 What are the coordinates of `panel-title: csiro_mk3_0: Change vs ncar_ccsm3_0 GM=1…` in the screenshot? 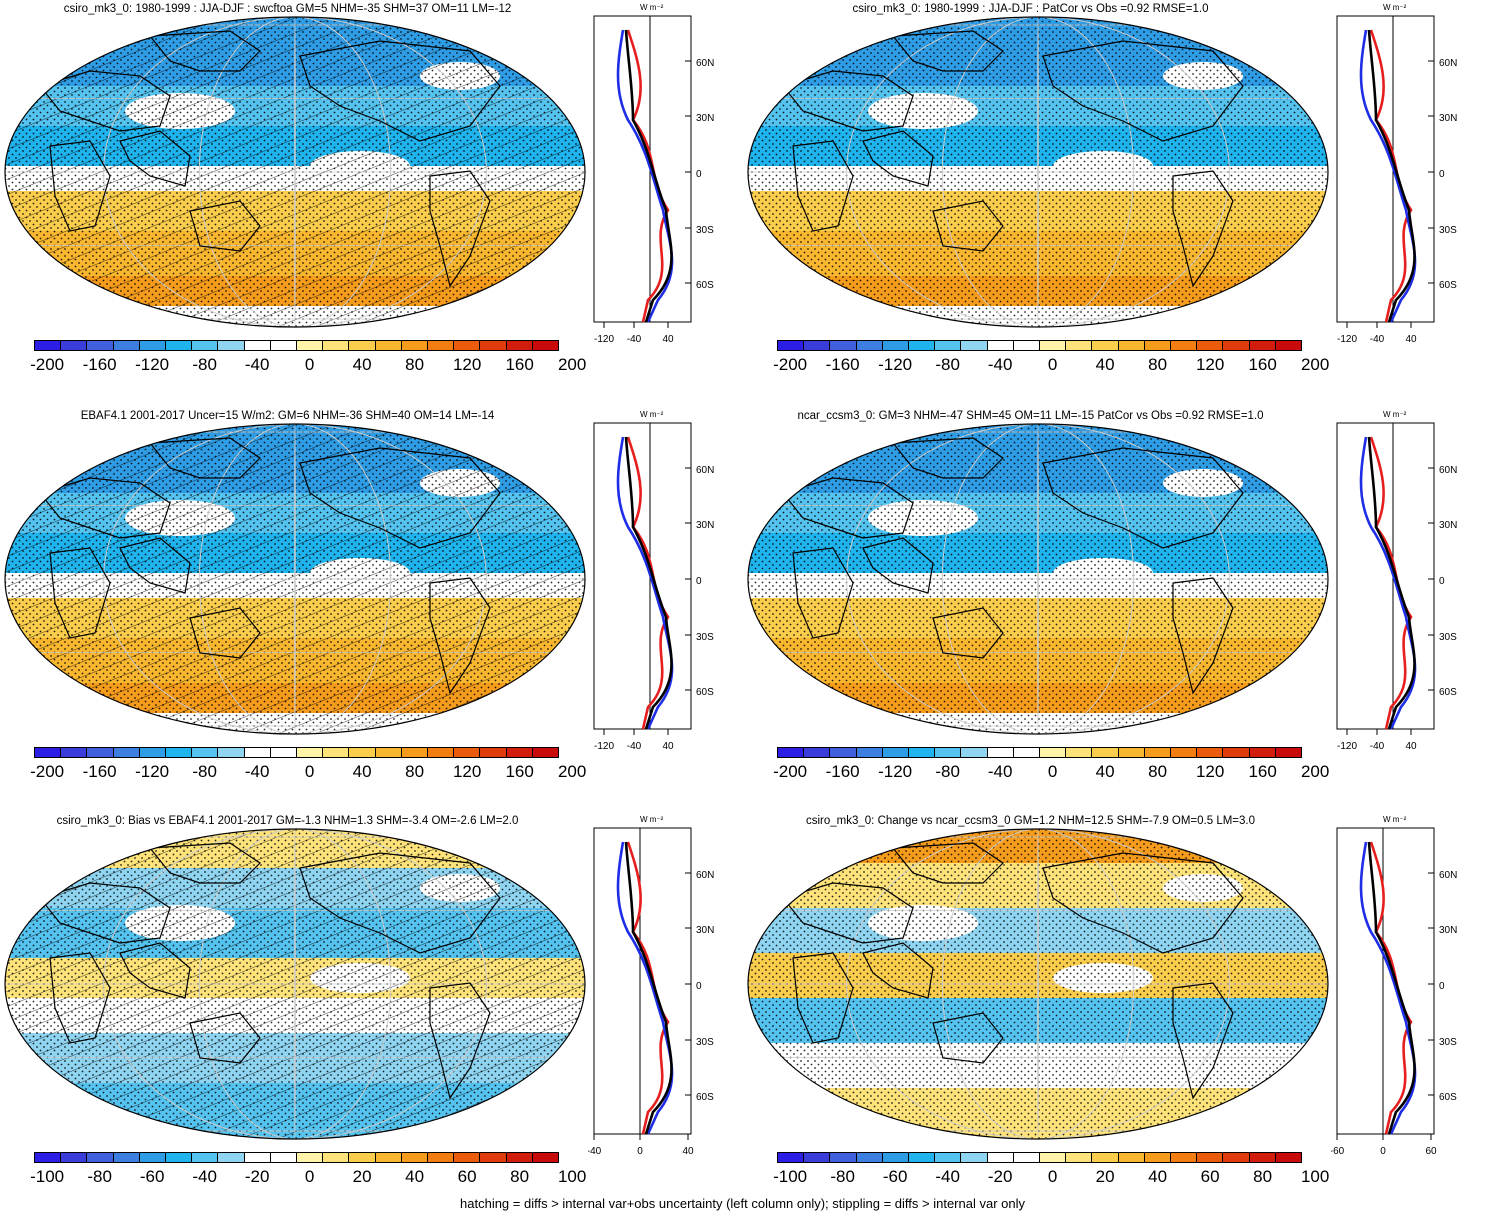 It's located at (1030, 821).